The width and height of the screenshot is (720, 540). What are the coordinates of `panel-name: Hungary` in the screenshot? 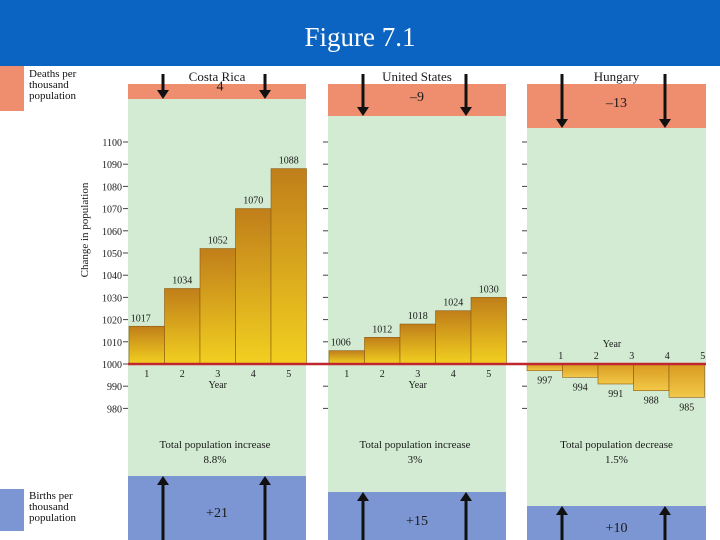 It's located at (617, 76).